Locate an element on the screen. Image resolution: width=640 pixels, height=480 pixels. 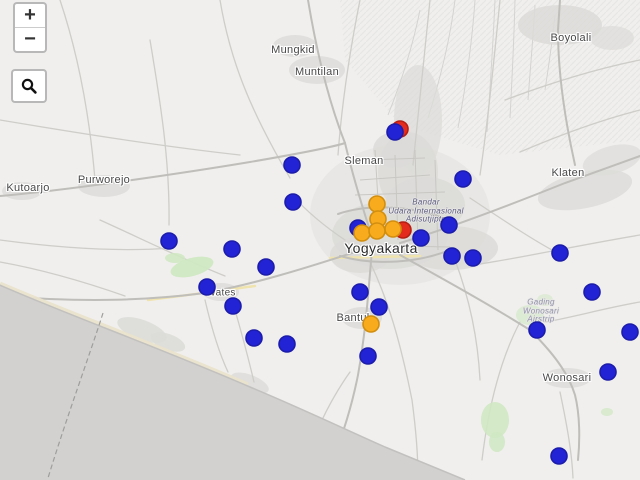
zoom-control: + − is located at coordinates (30, 27).